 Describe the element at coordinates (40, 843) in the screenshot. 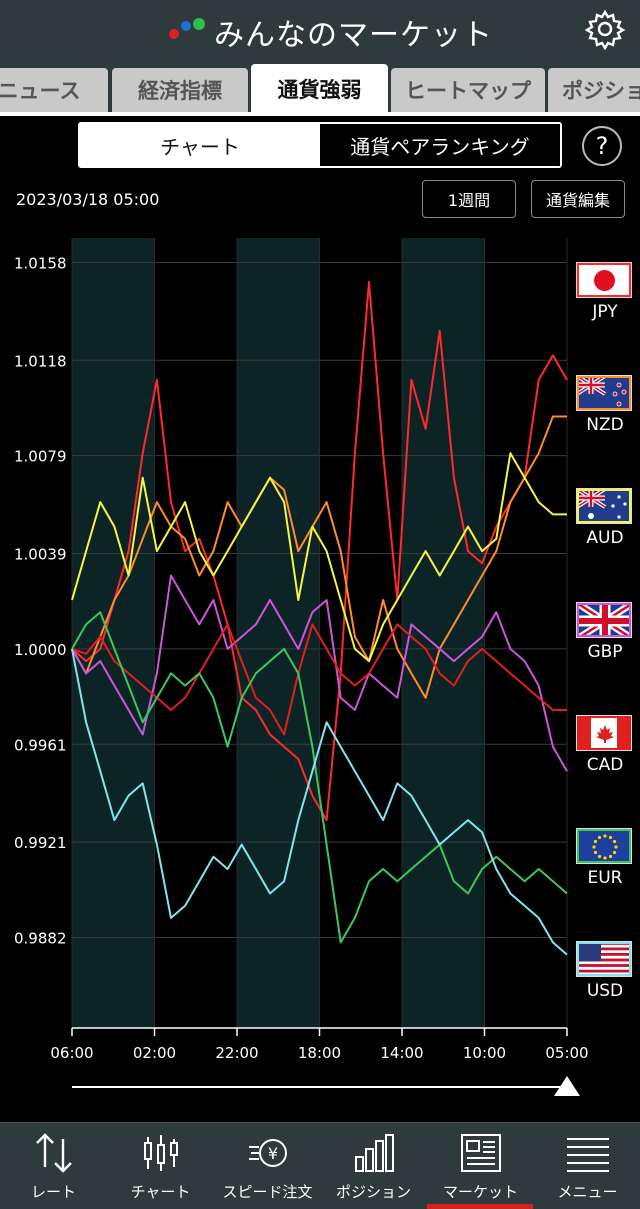

I see `y-tick-label: 0.9921` at that location.